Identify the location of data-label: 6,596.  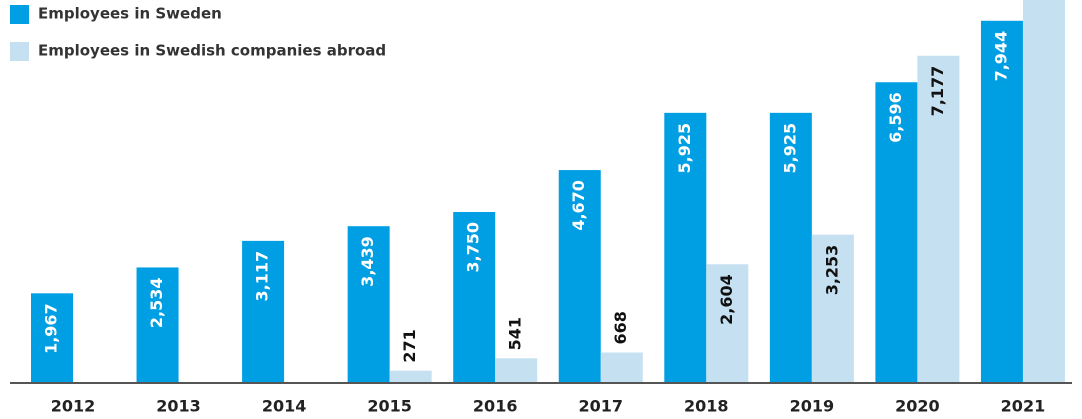
(895, 117).